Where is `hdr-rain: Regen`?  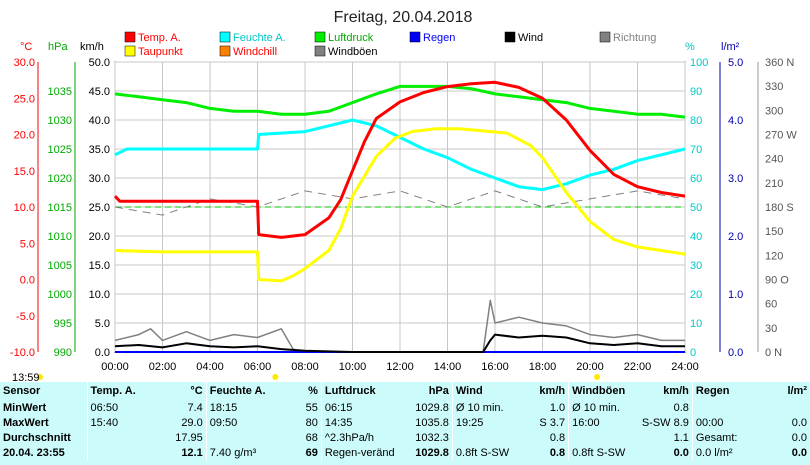 hdr-rain: Regen is located at coordinates (724, 391).